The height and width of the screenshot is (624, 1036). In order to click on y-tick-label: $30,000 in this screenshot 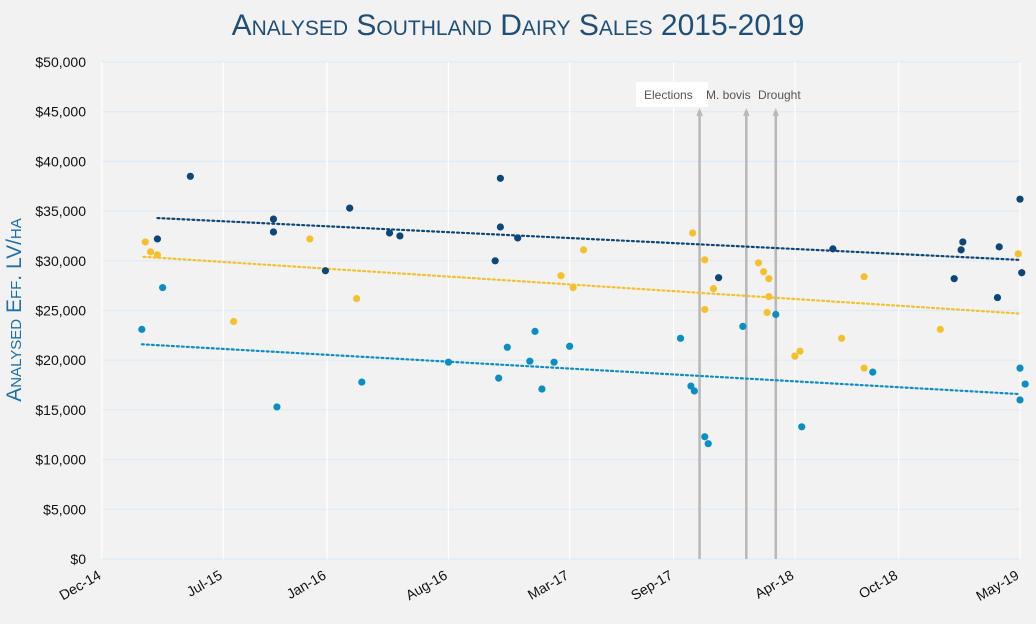, I will do `click(60, 261)`.